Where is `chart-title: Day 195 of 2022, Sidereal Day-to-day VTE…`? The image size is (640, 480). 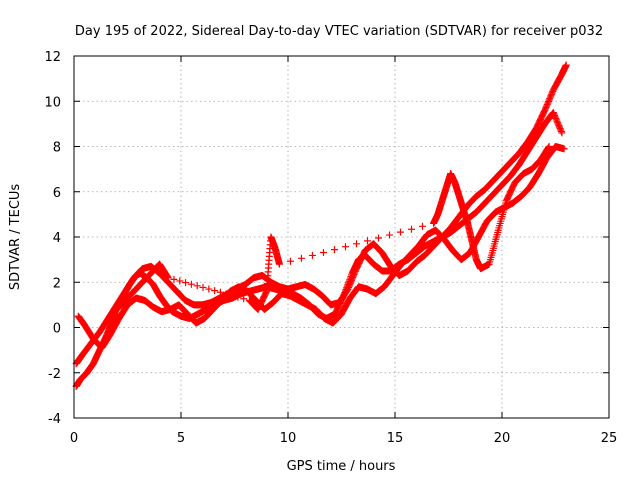
chart-title: Day 195 of 2022, Sidereal Day-to-day VTE… is located at coordinates (339, 31).